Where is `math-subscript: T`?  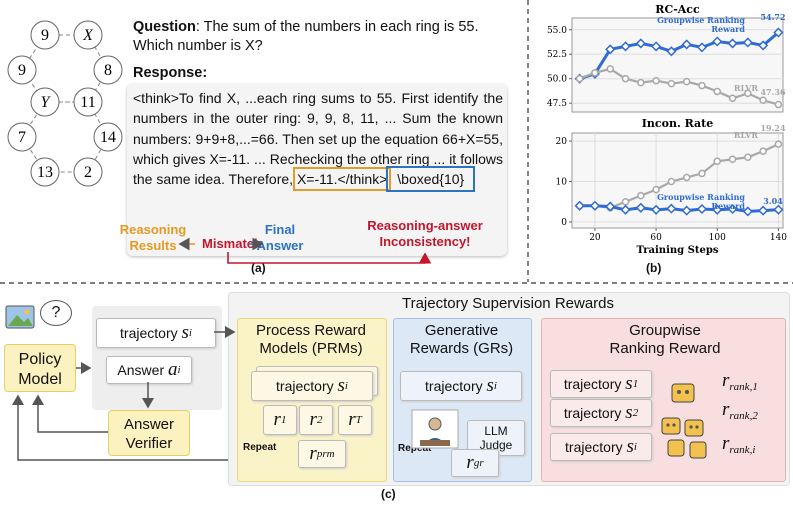
math-subscript: T is located at coordinates (358, 420).